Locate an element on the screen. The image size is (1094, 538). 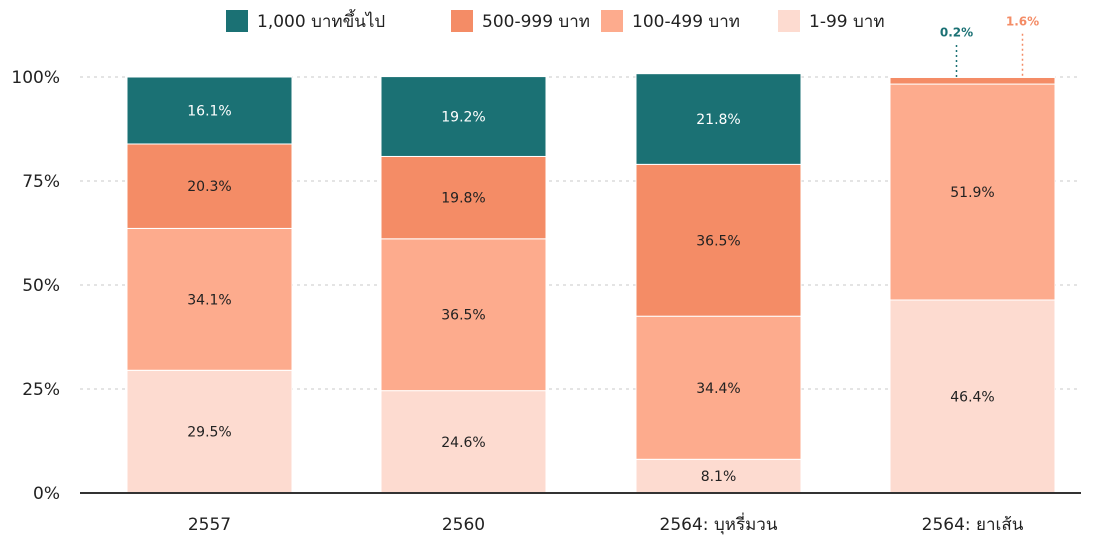
y-tick-label: 75% is located at coordinates (41, 182).